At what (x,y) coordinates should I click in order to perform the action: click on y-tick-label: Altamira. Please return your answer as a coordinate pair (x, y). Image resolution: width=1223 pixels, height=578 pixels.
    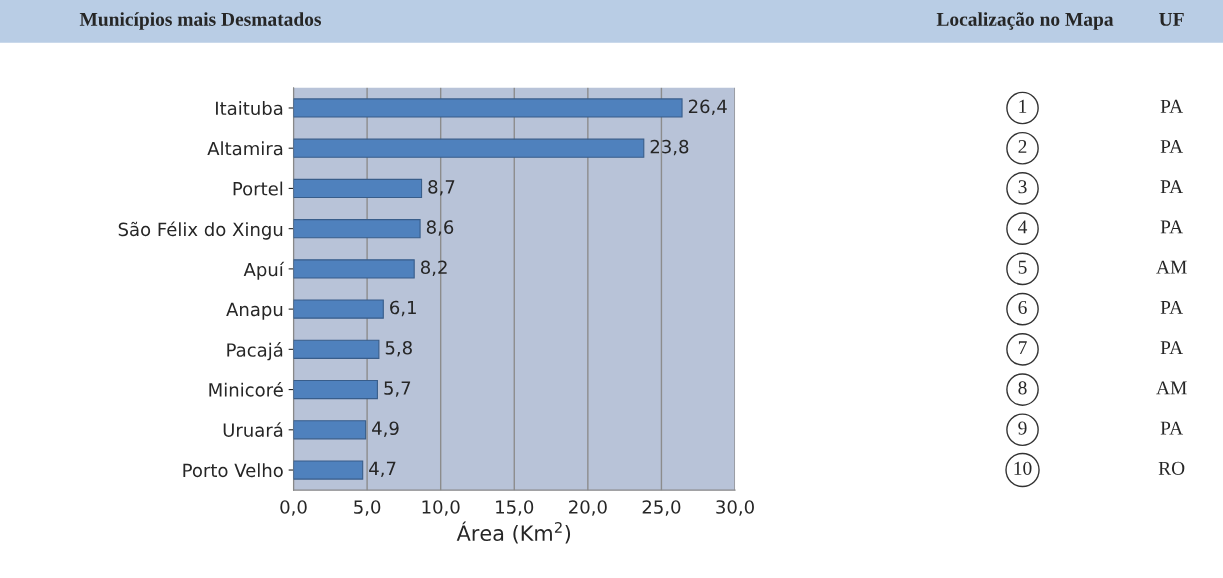
    Looking at the image, I should click on (245, 148).